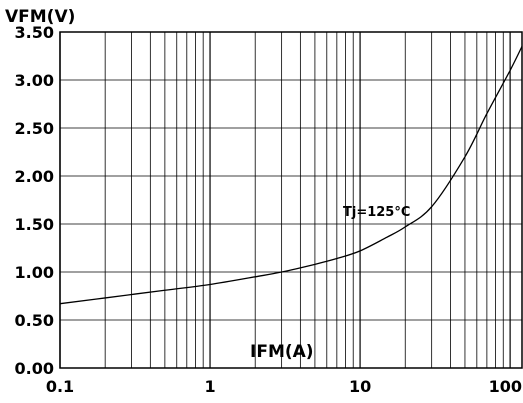  What do you see at coordinates (209, 386) in the screenshot?
I see `x-tick-label: 1` at bounding box center [209, 386].